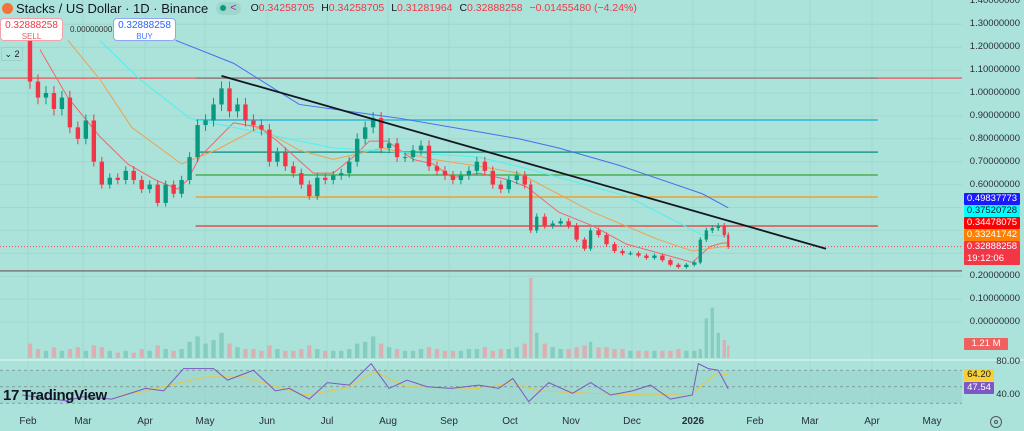  What do you see at coordinates (992, 211) in the screenshot?
I see `price-marker: 0.37520728` at bounding box center [992, 211].